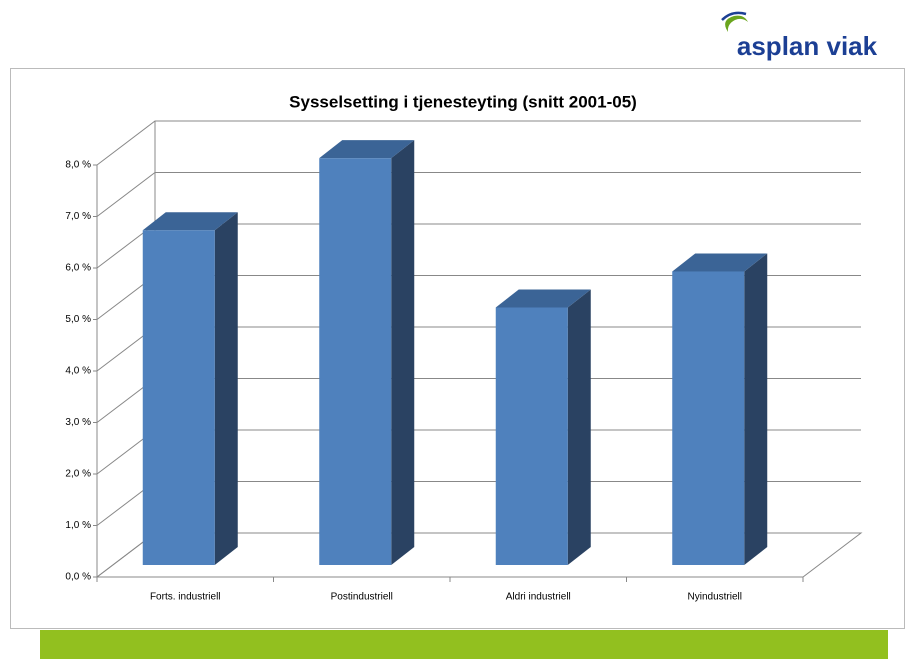 Image resolution: width=905 pixels, height=664 pixels. I want to click on y-tick-label: 3,0 %, so click(78, 422).